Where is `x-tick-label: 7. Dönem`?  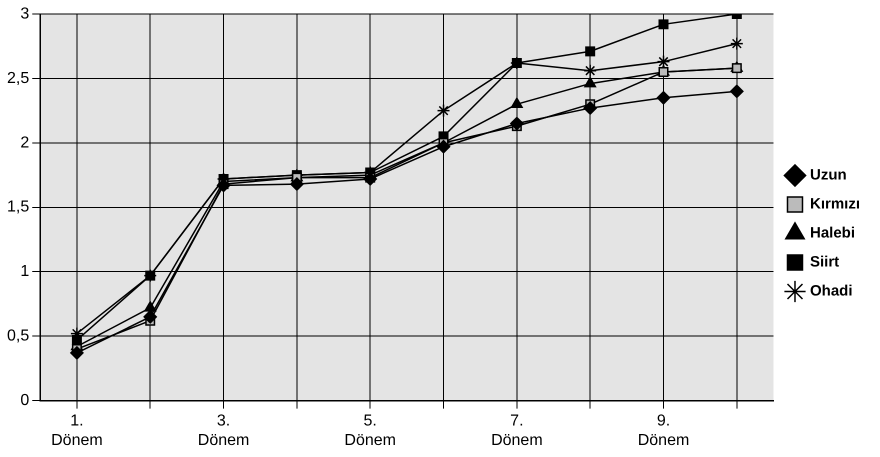 x-tick-label: 7. Dönem is located at coordinates (517, 430).